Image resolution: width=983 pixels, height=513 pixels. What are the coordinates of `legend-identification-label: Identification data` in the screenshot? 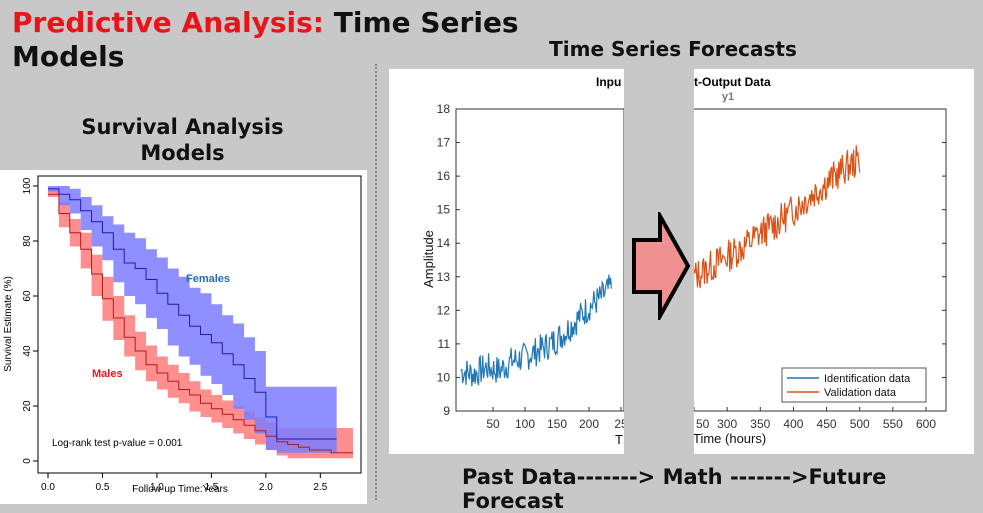 It's located at (867, 379).